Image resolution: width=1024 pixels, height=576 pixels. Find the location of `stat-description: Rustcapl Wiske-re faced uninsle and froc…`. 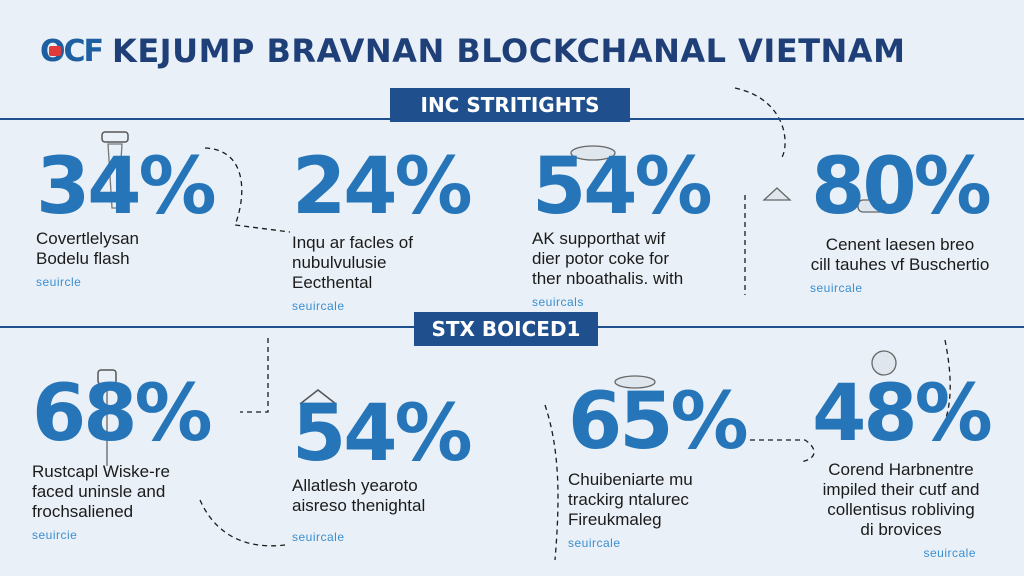

stat-description: Rustcapl Wiske-re faced uninsle and froc… is located at coordinates (101, 491).